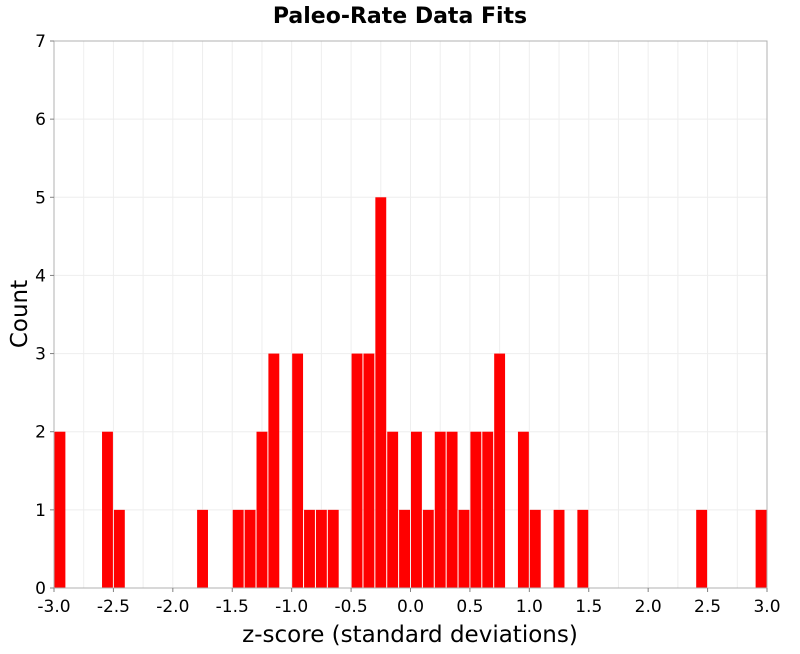 The height and width of the screenshot is (654, 800). I want to click on x-tick-label: 1.0, so click(529, 607).